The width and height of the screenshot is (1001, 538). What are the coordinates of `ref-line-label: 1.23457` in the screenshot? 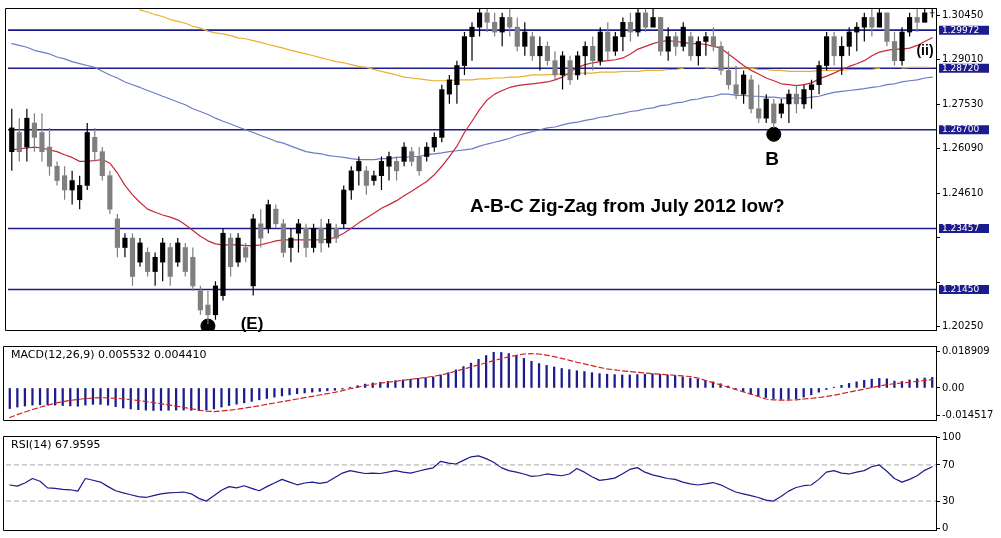 It's located at (961, 227).